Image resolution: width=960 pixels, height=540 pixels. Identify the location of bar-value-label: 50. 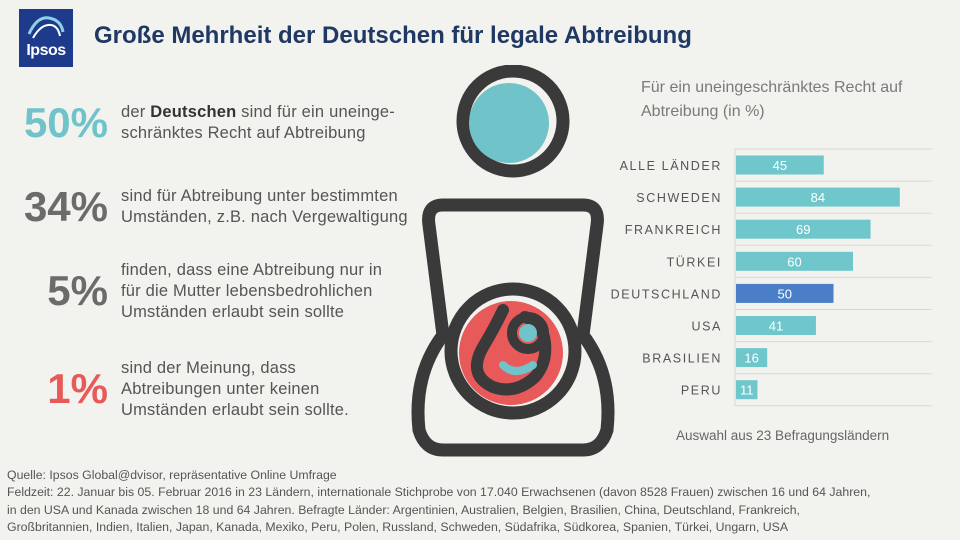
(785, 293).